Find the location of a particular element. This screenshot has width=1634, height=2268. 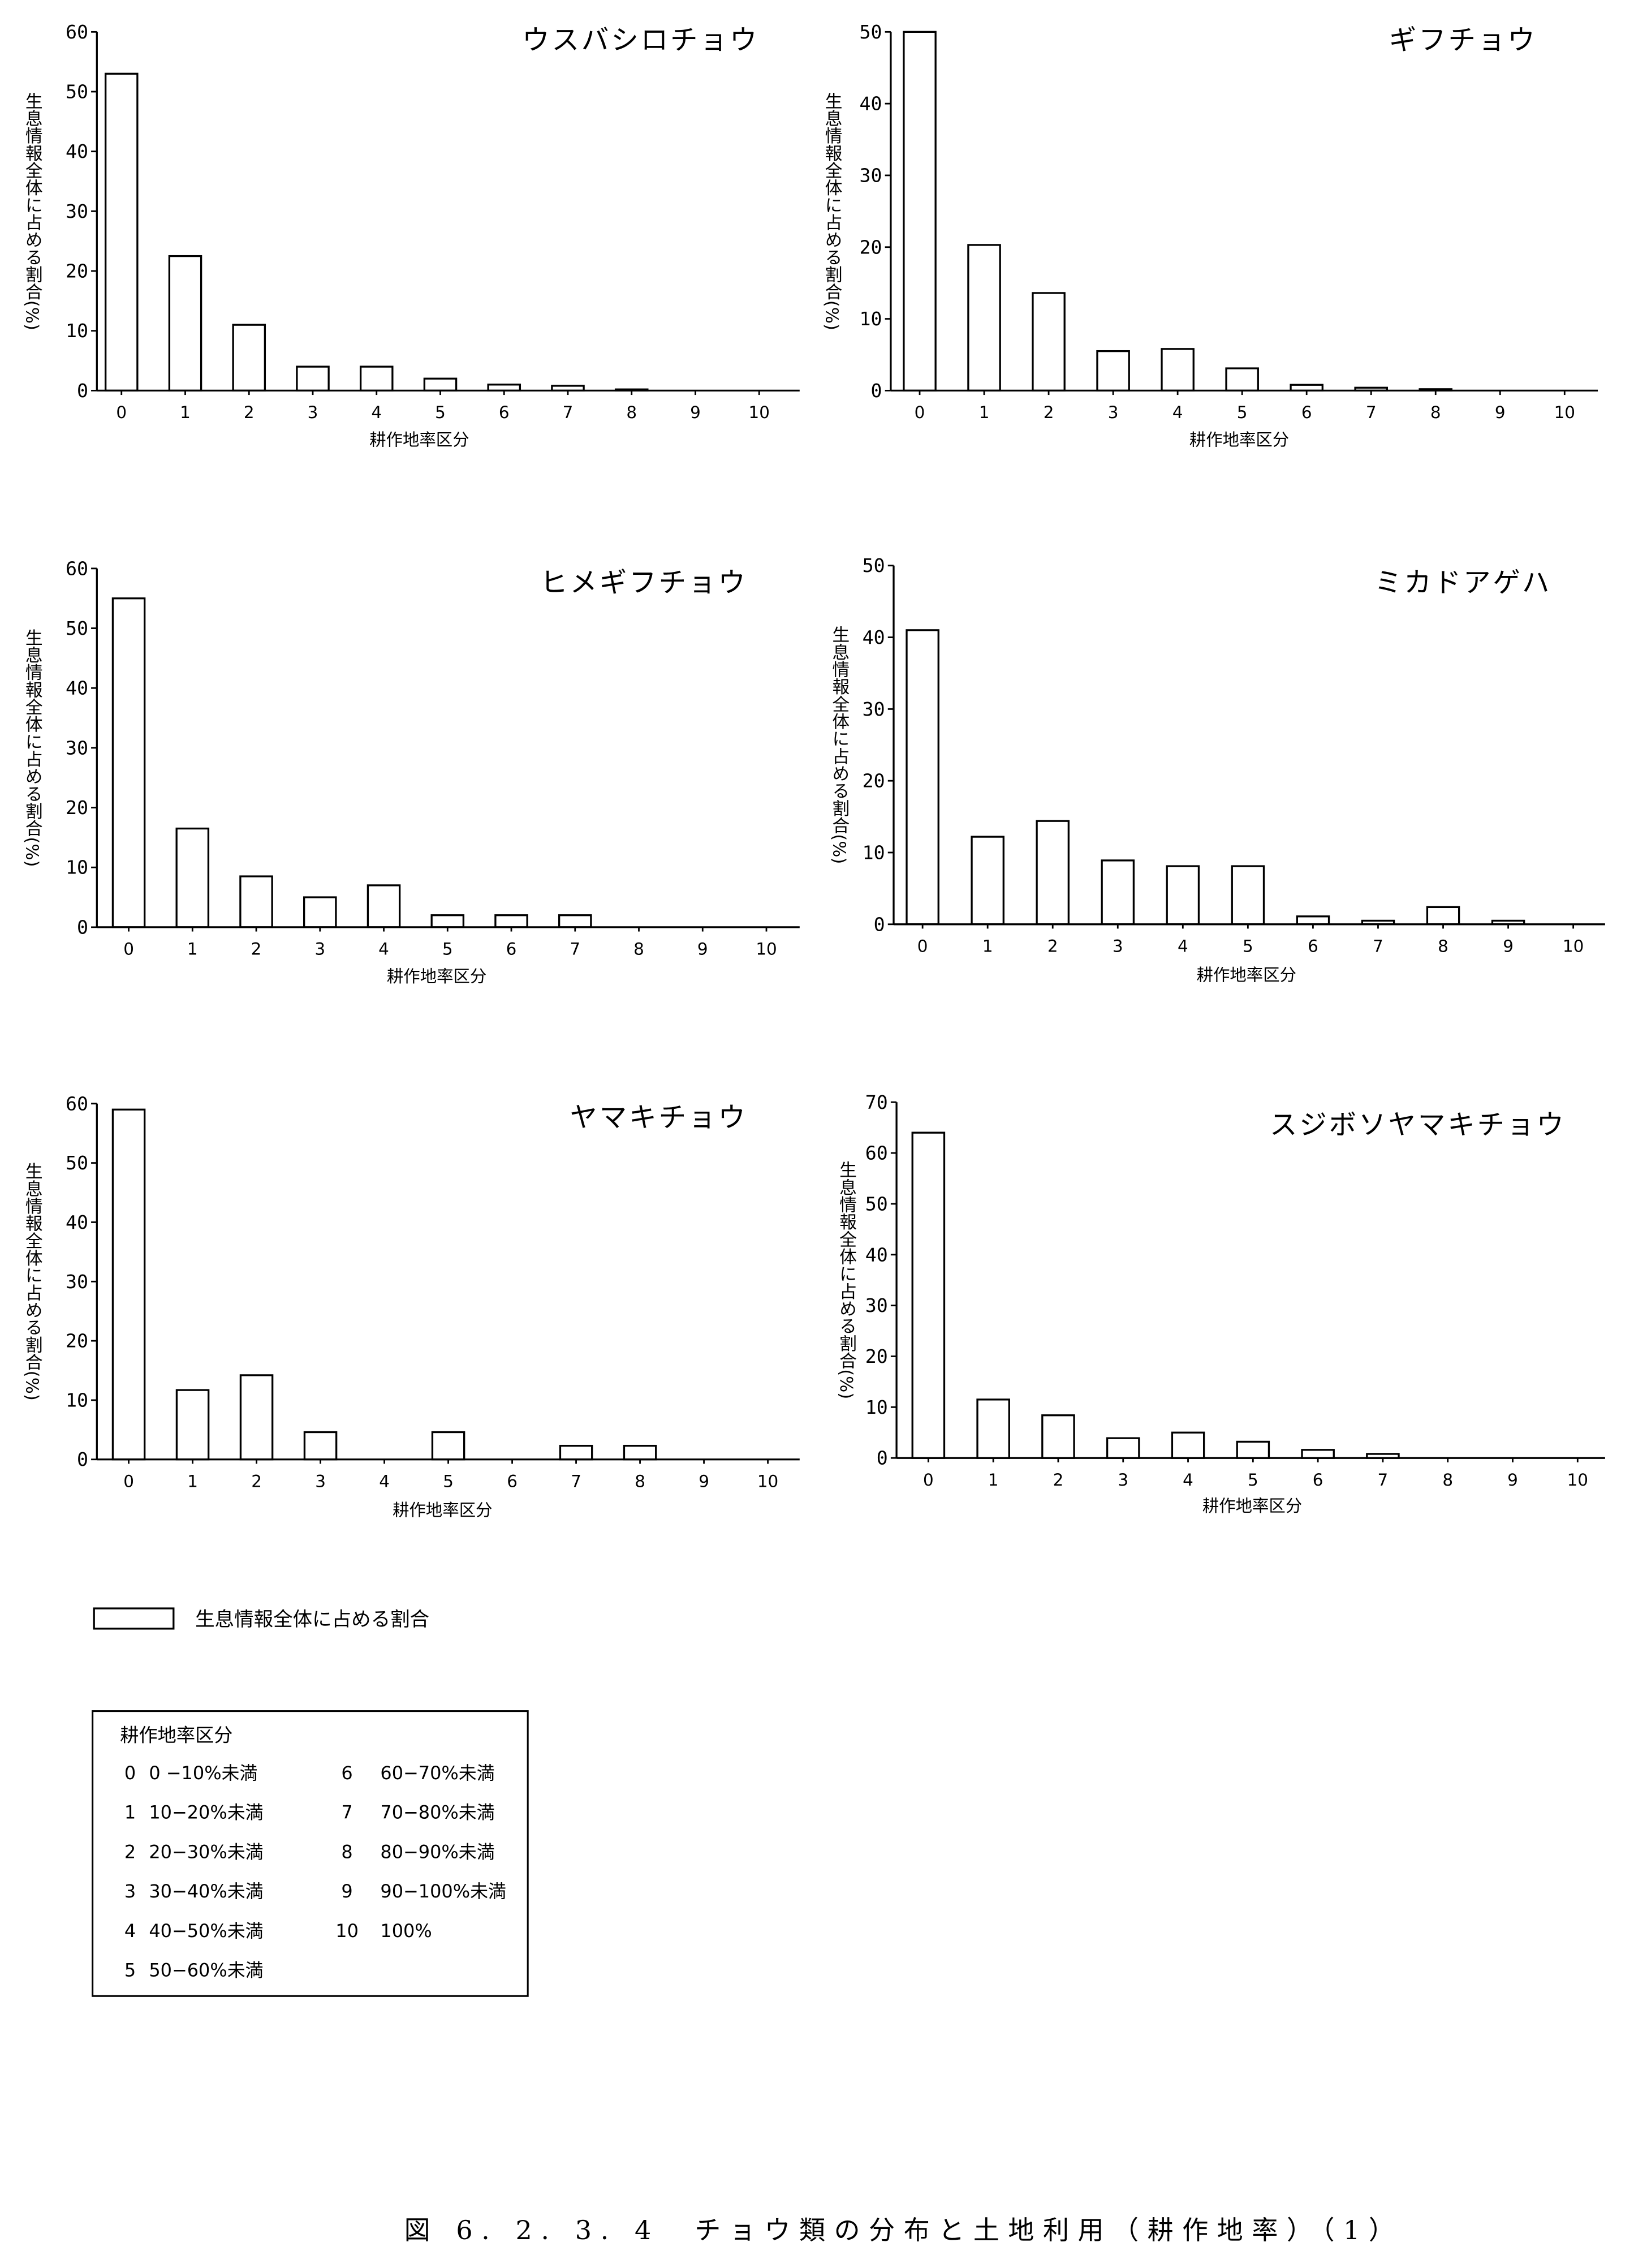

category-key-range: 70−80%未満 is located at coordinates (437, 1813).